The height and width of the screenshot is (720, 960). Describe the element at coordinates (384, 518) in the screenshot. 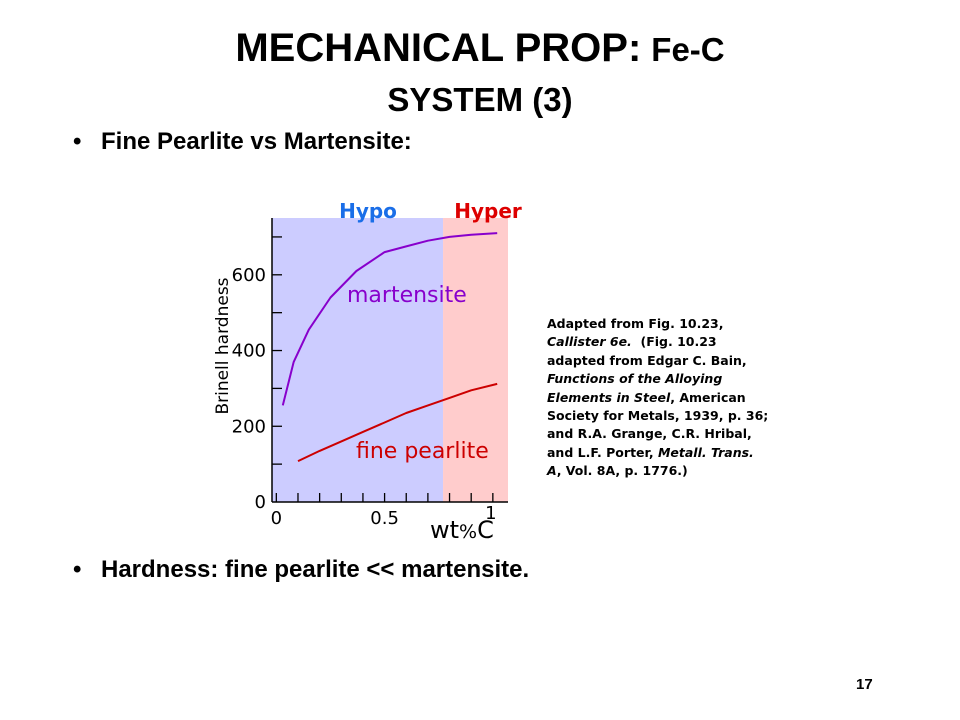

I see `x-tick-label: 0.5` at that location.